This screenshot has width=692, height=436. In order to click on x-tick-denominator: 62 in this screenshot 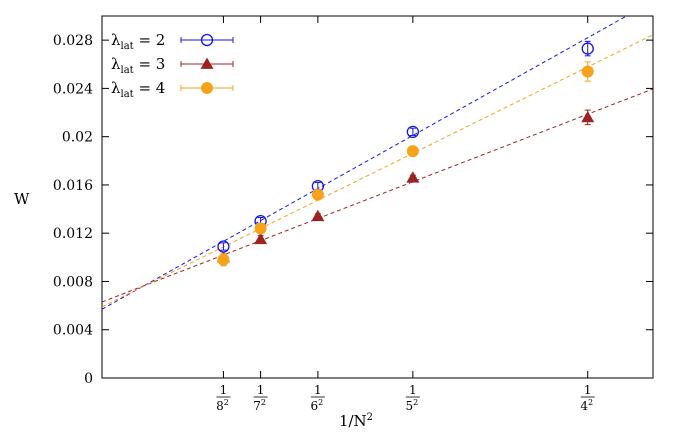, I will do `click(317, 405)`.